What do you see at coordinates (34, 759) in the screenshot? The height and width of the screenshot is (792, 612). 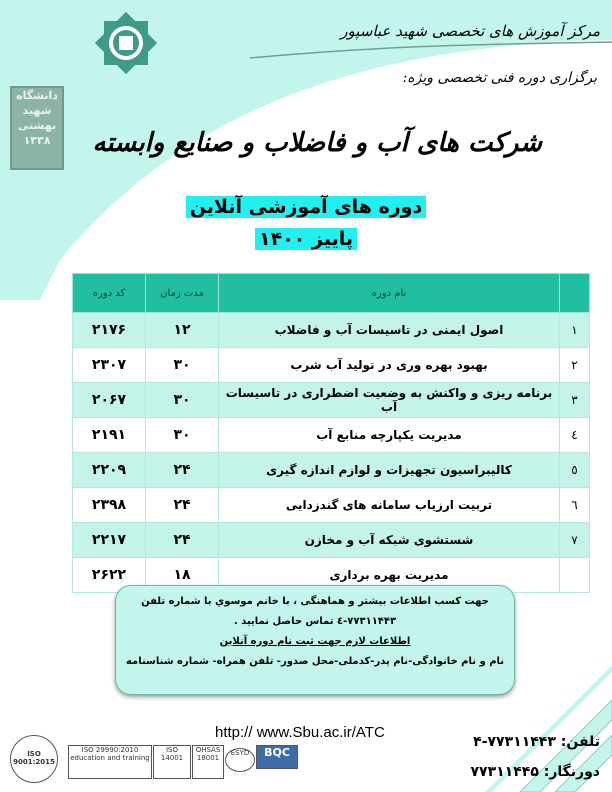 I see `iso-9001-logo: ISO 9001:2015` at bounding box center [34, 759].